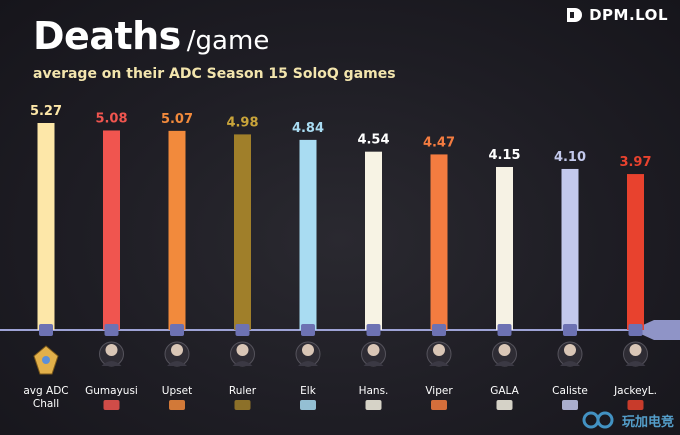 Image resolution: width=680 pixels, height=435 pixels. What do you see at coordinates (374, 391) in the screenshot?
I see `category-label: Hans.` at bounding box center [374, 391].